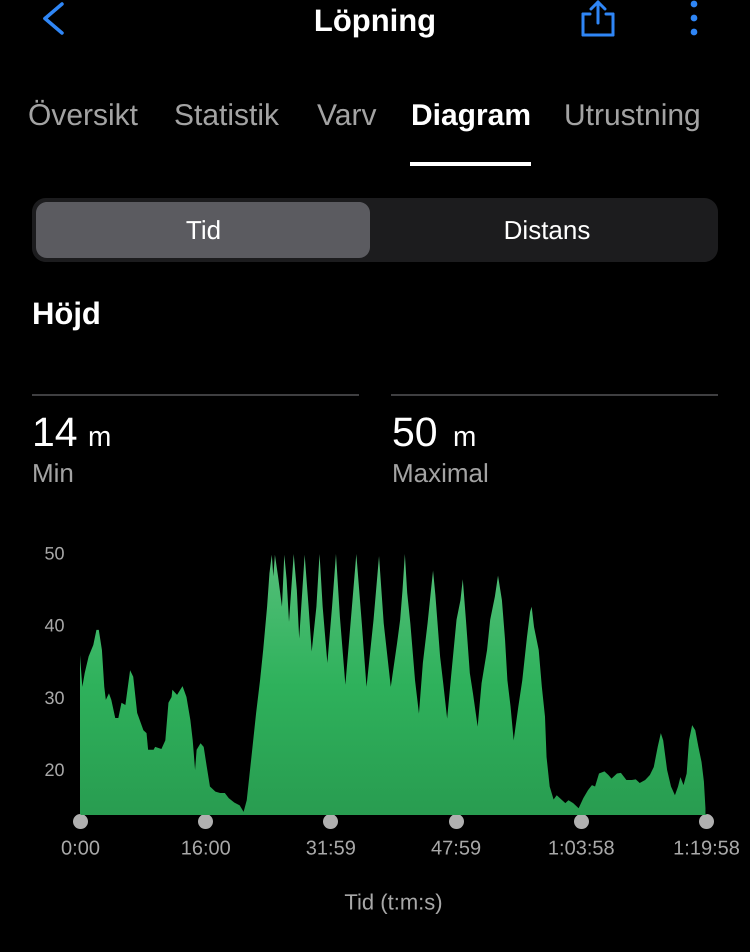 This screenshot has width=750, height=952. I want to click on x-tick-label: 16:00, so click(205, 849).